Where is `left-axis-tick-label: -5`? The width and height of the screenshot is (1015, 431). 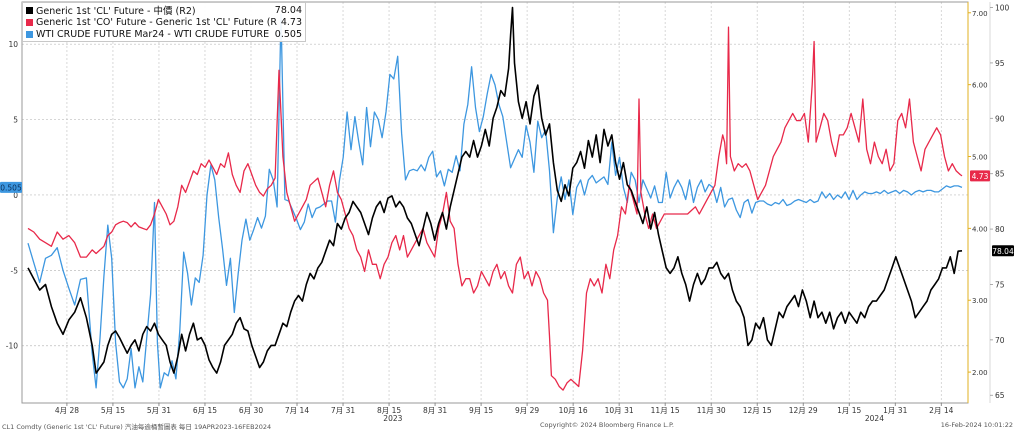 left-axis-tick-label: -5 is located at coordinates (15, 270).